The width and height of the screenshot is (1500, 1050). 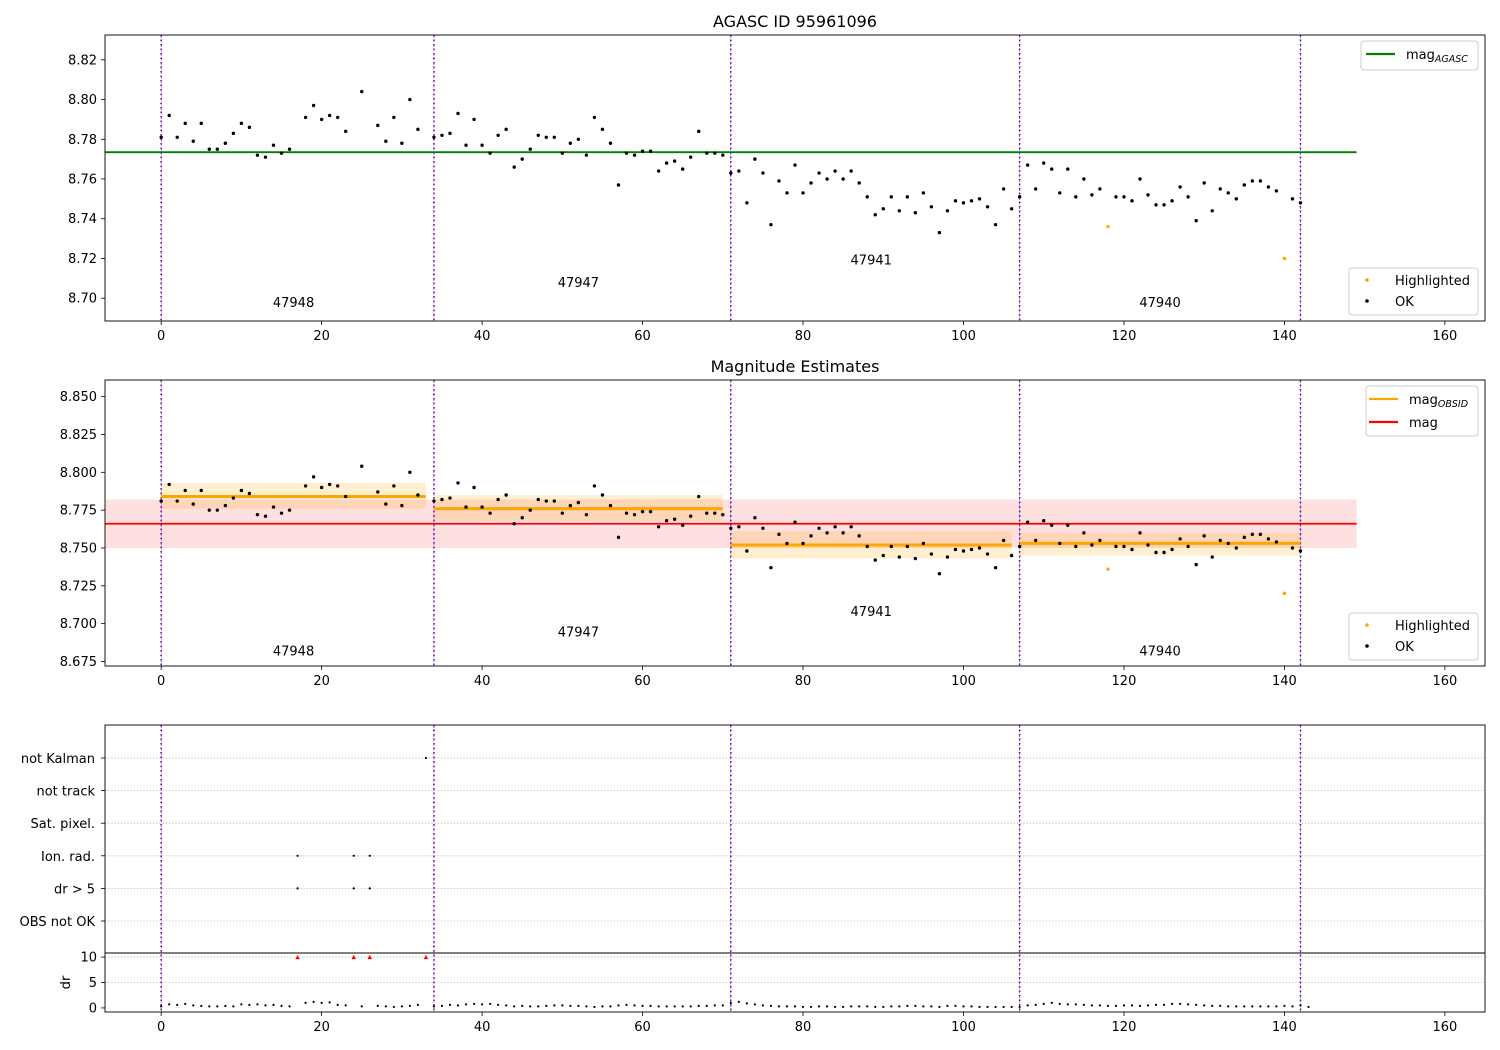 What do you see at coordinates (963, 336) in the screenshot?
I see `x-tick-label: 100` at bounding box center [963, 336].